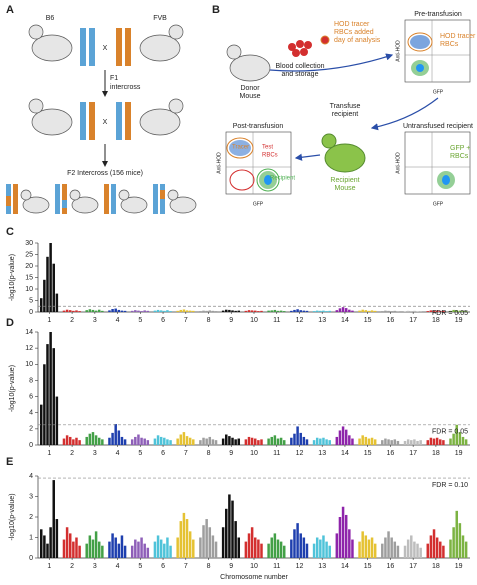 Image resolution: width=477 pixels, height=585 pixels. Describe the element at coordinates (209, 320) in the screenshot. I see `x-tick-label: 8` at that location.